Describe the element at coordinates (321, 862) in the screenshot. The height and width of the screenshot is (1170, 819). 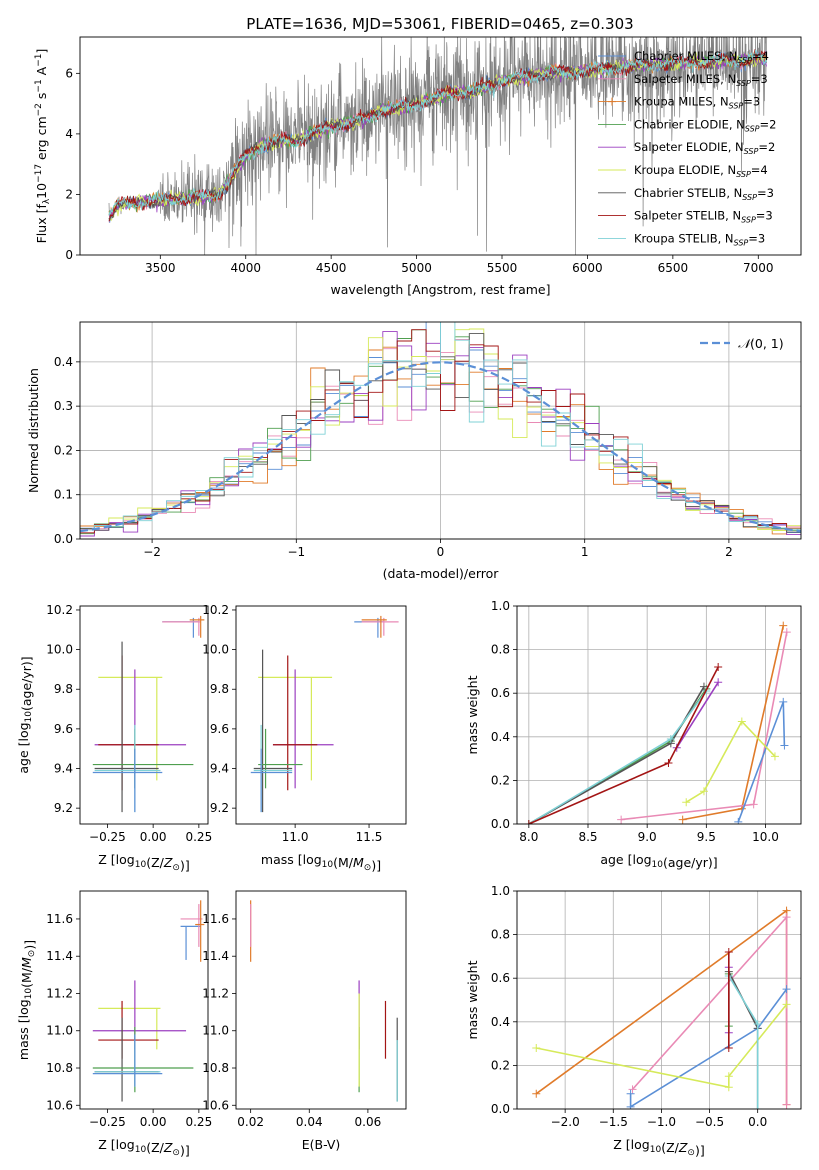
I see `x-axis-label: mass [log10(M/M⊙)]` at that location.